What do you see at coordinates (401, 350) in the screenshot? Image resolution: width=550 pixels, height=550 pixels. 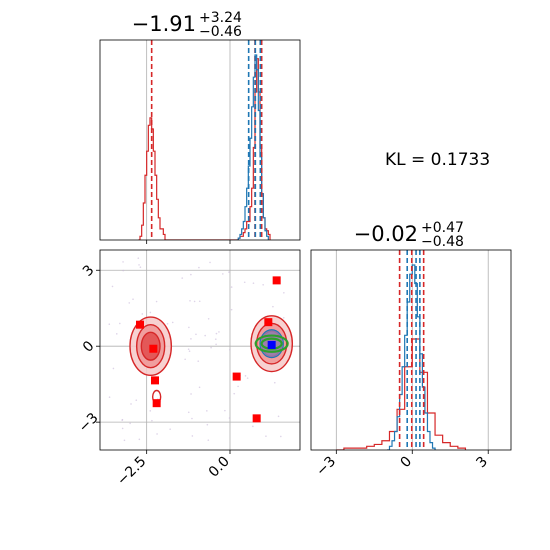 I see `hist-y-content` at bounding box center [401, 350].